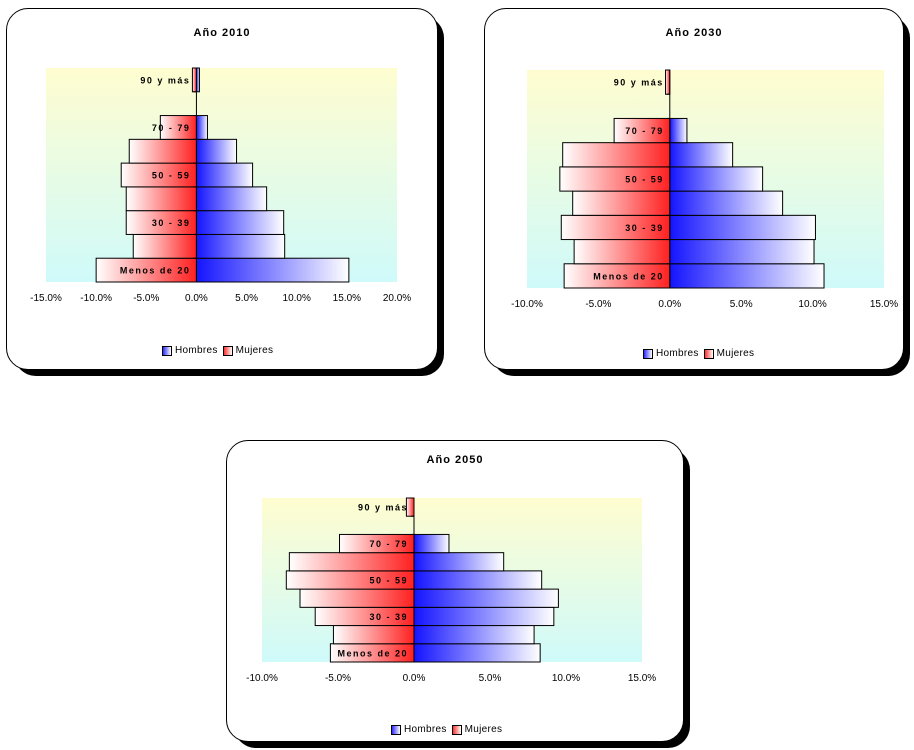 The width and height of the screenshot is (914, 750). I want to click on legend-2030: Hombres Mujeres, so click(698, 353).